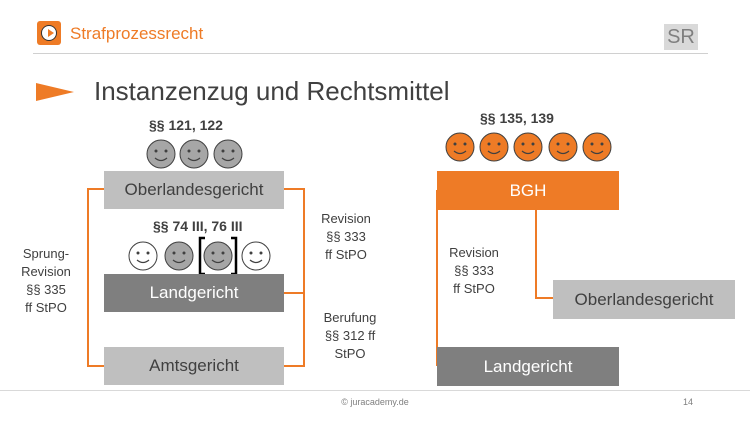 This screenshot has height=422, width=750. I want to click on berufung-label: Berufung §§ 312 ff StPO, so click(350, 335).